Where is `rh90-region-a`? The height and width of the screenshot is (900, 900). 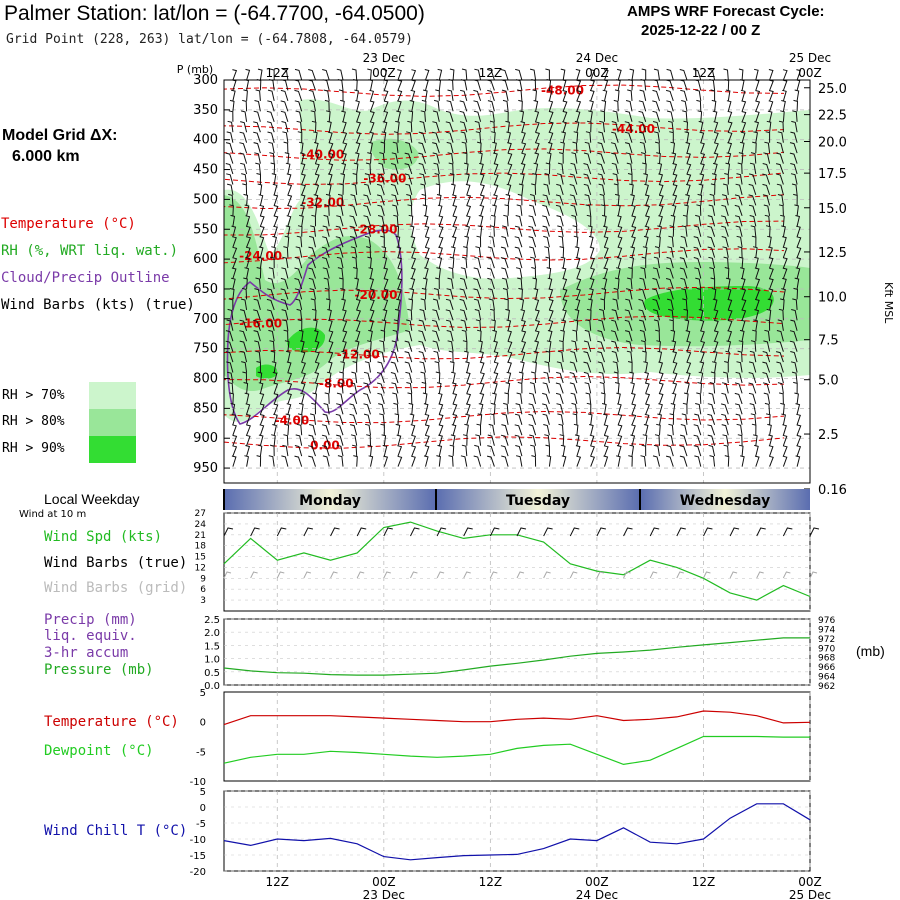 rh90-region-a is located at coordinates (709, 303).